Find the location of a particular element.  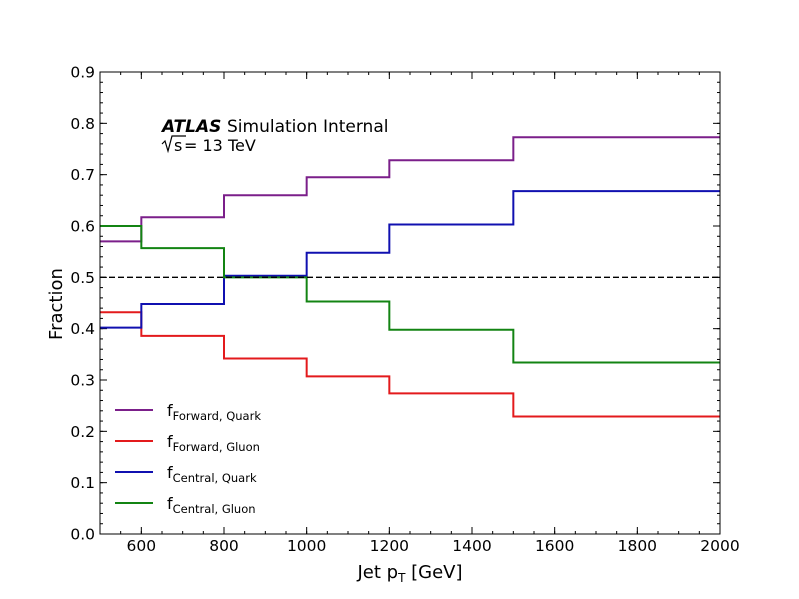

y-tick-label: 0.1 is located at coordinates (82, 483).